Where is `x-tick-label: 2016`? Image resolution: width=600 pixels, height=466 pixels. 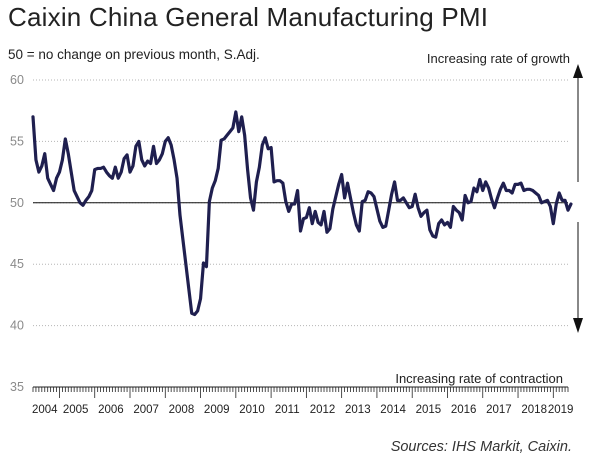
x-tick-label: 2016 is located at coordinates (464, 410).